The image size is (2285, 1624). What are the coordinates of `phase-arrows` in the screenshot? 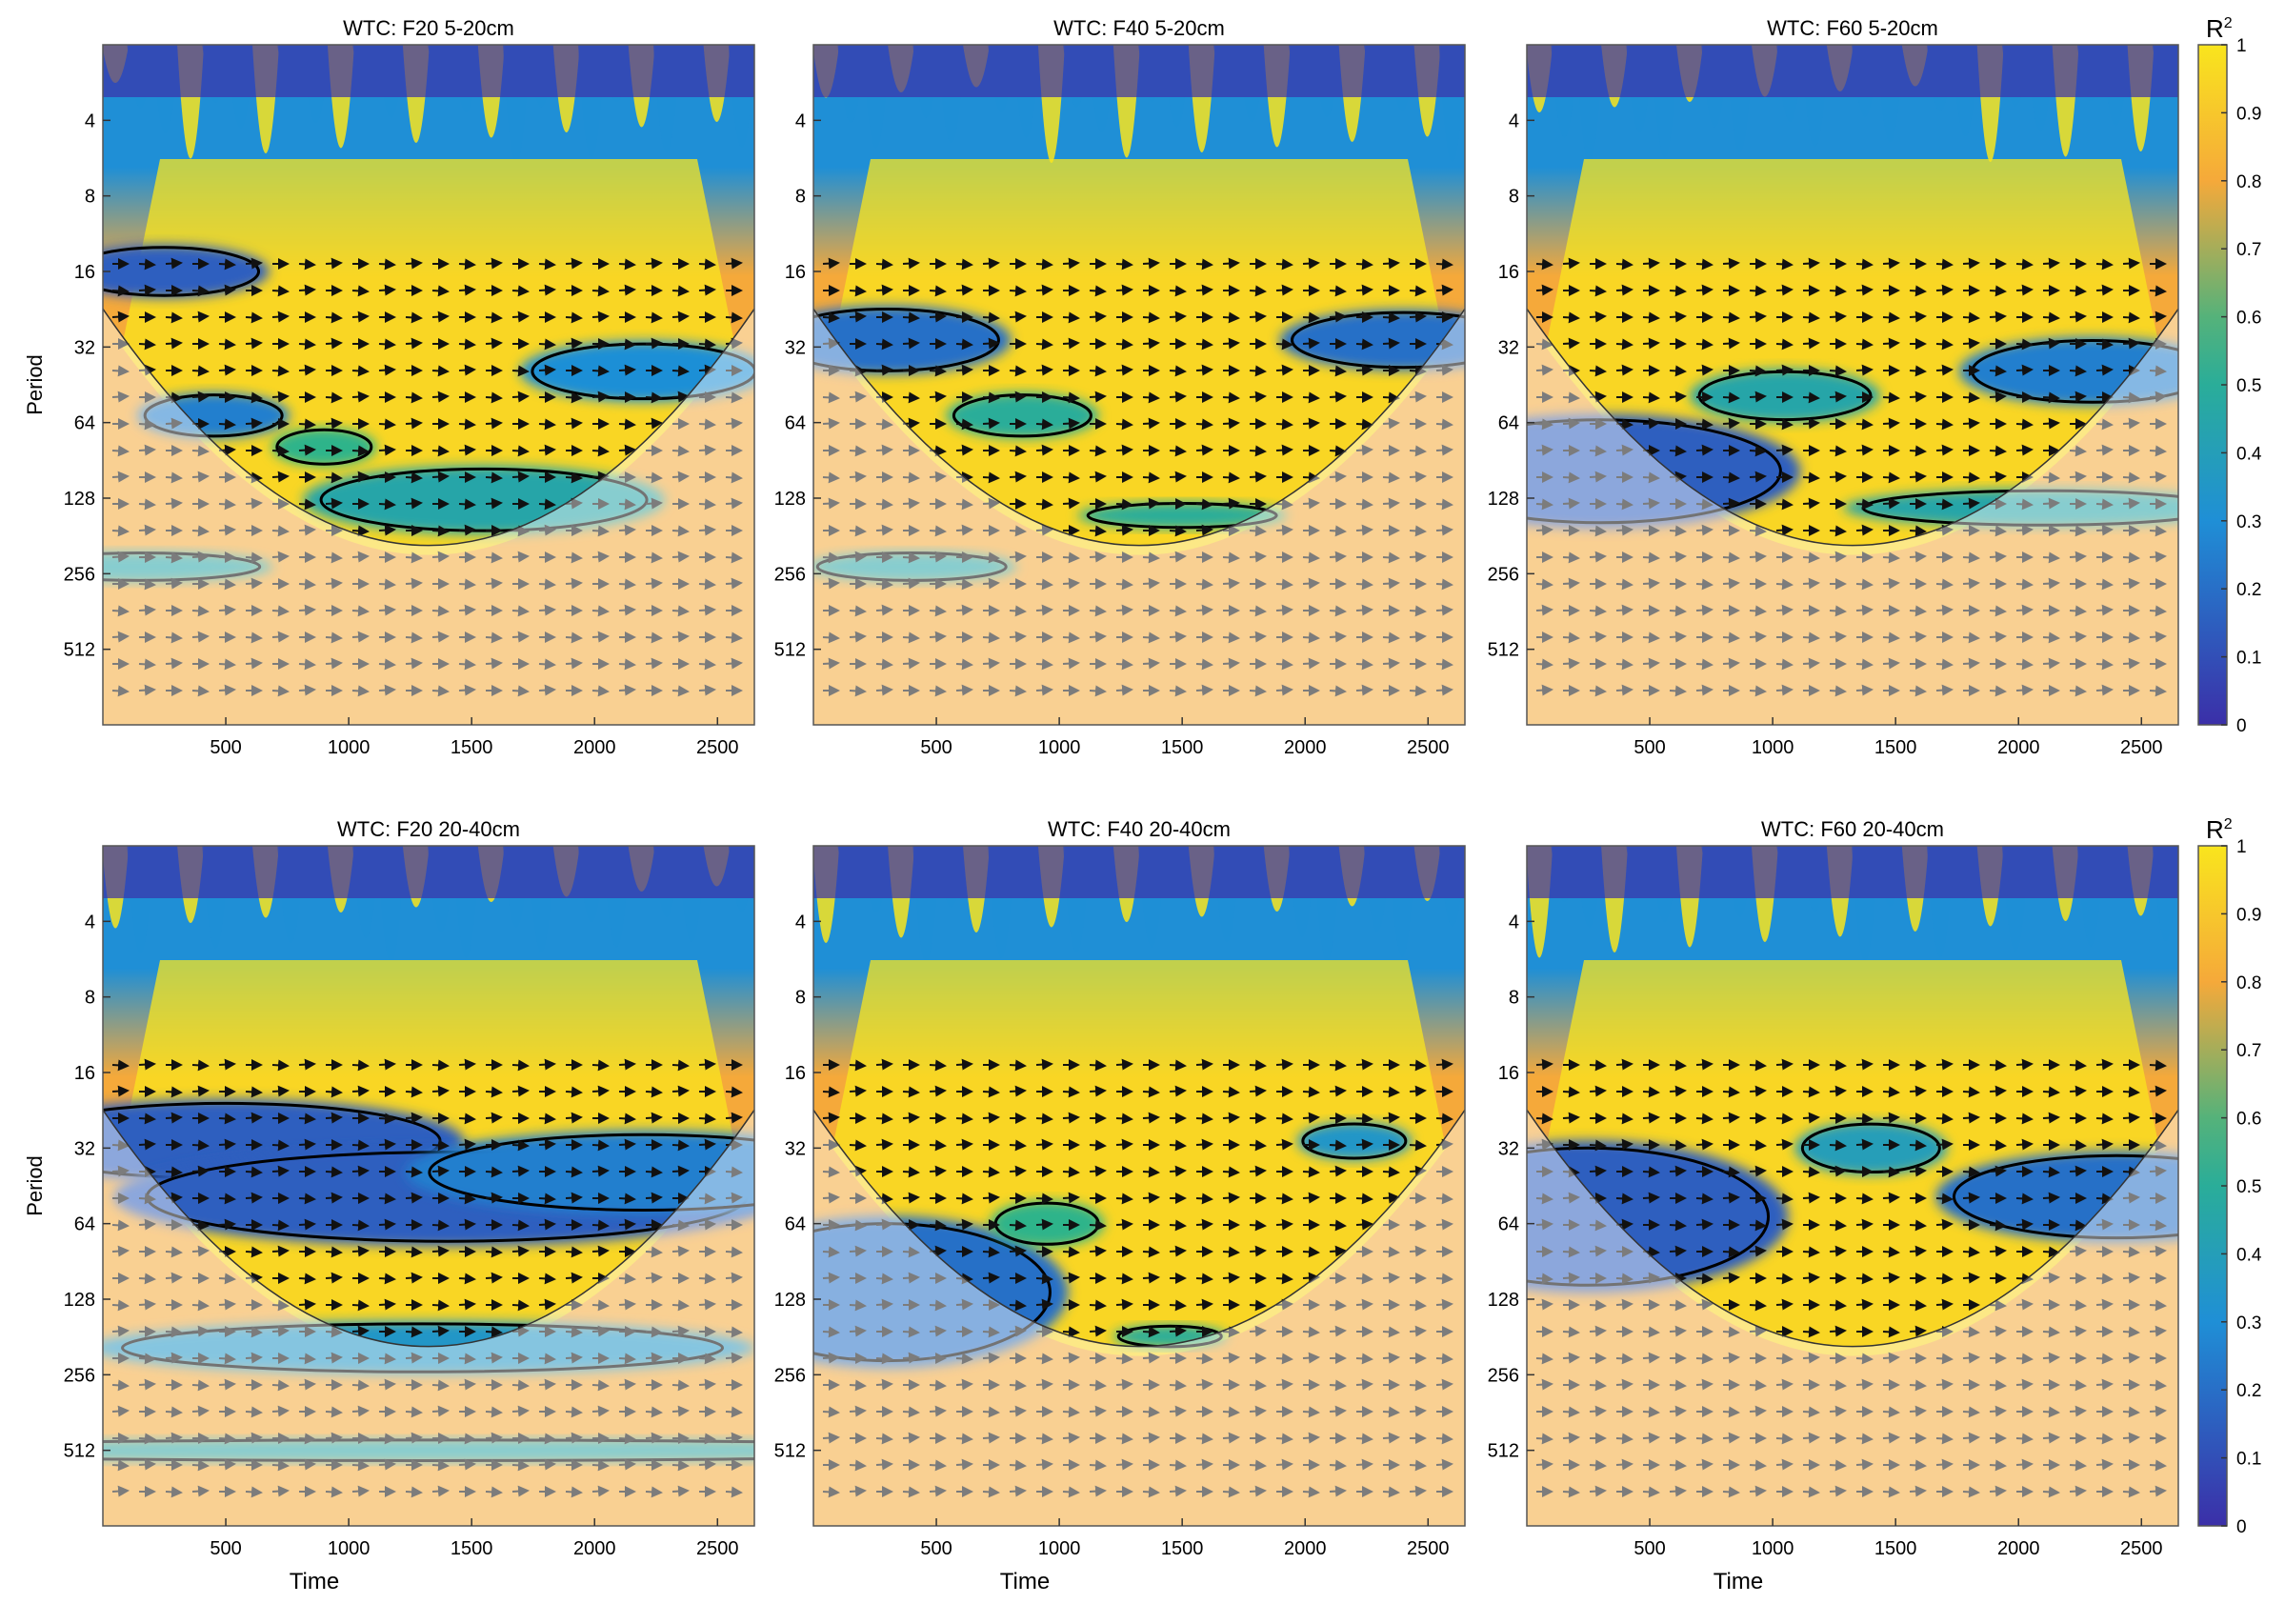 It's located at (427, 477).